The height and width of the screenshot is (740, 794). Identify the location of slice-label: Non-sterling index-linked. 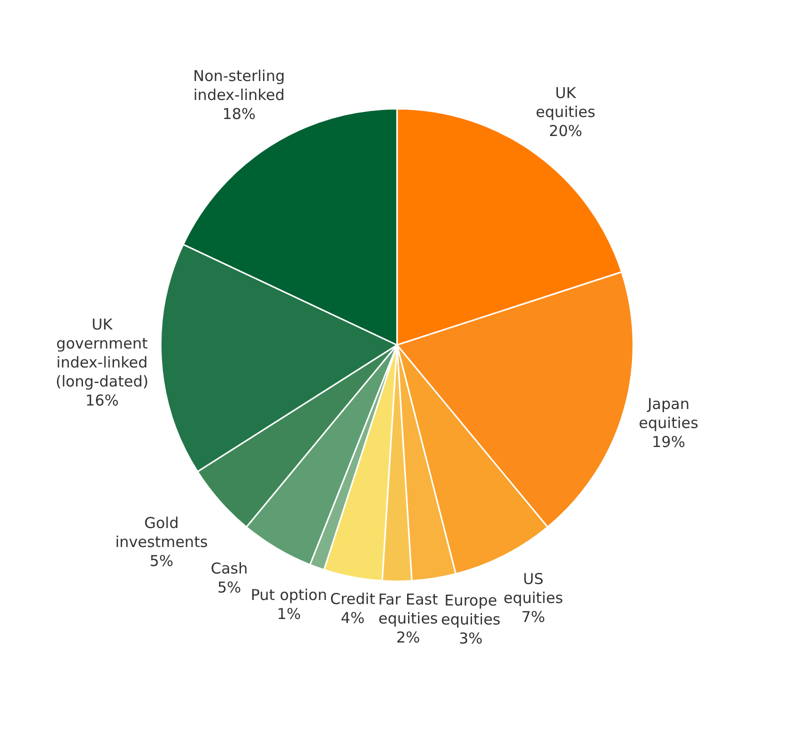
(239, 85).